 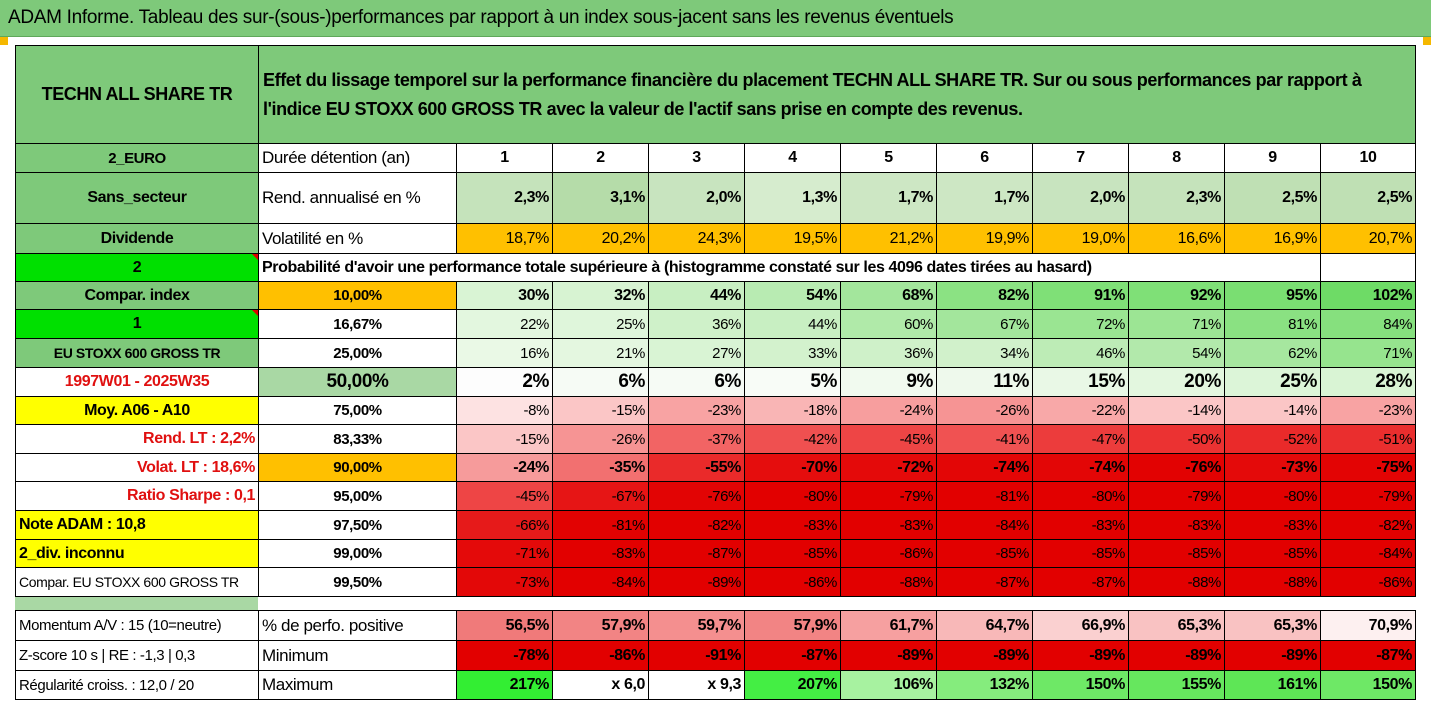 I want to click on year-header: 6, so click(x=984, y=158).